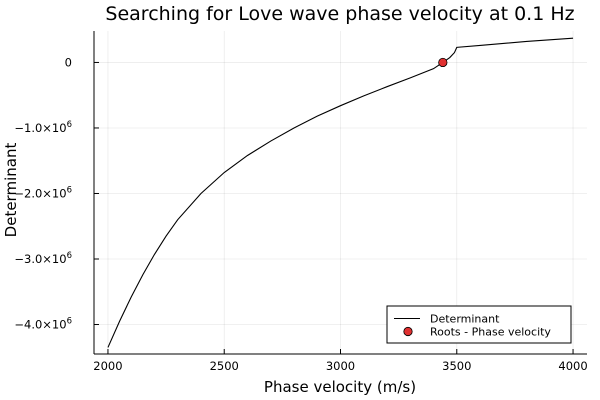 The image size is (600, 400). I want to click on legend-marker-roots, so click(408, 331).